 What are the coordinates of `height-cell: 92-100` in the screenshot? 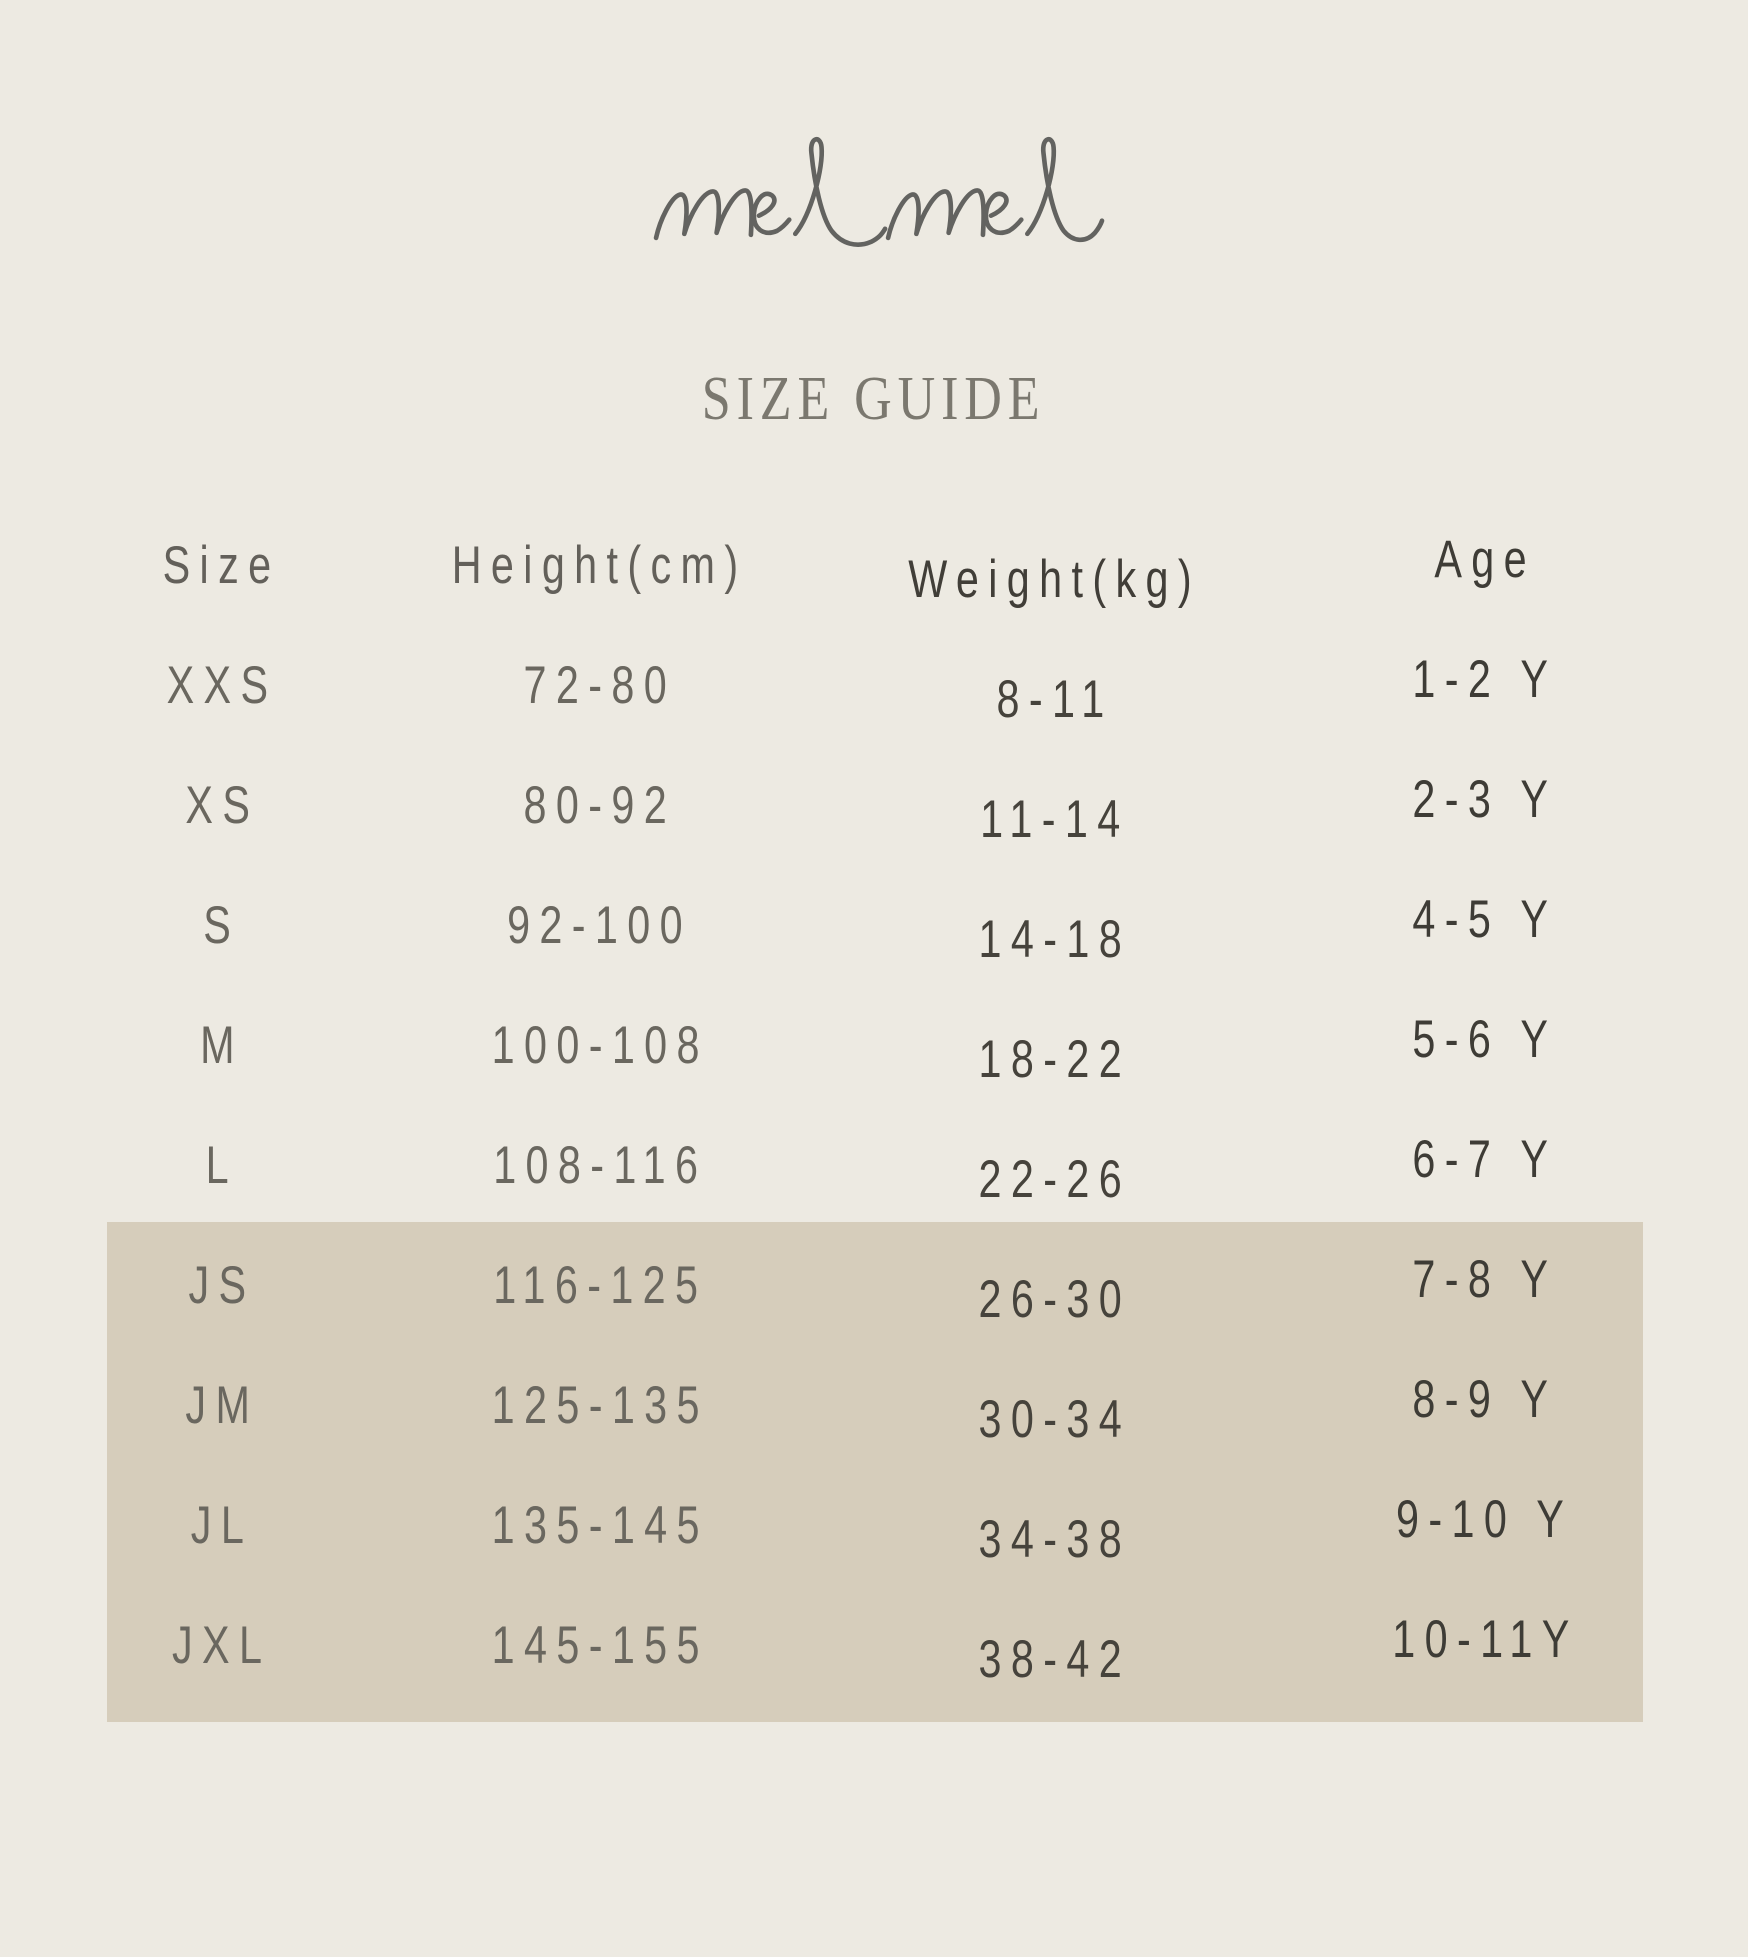 It's located at (600, 925).